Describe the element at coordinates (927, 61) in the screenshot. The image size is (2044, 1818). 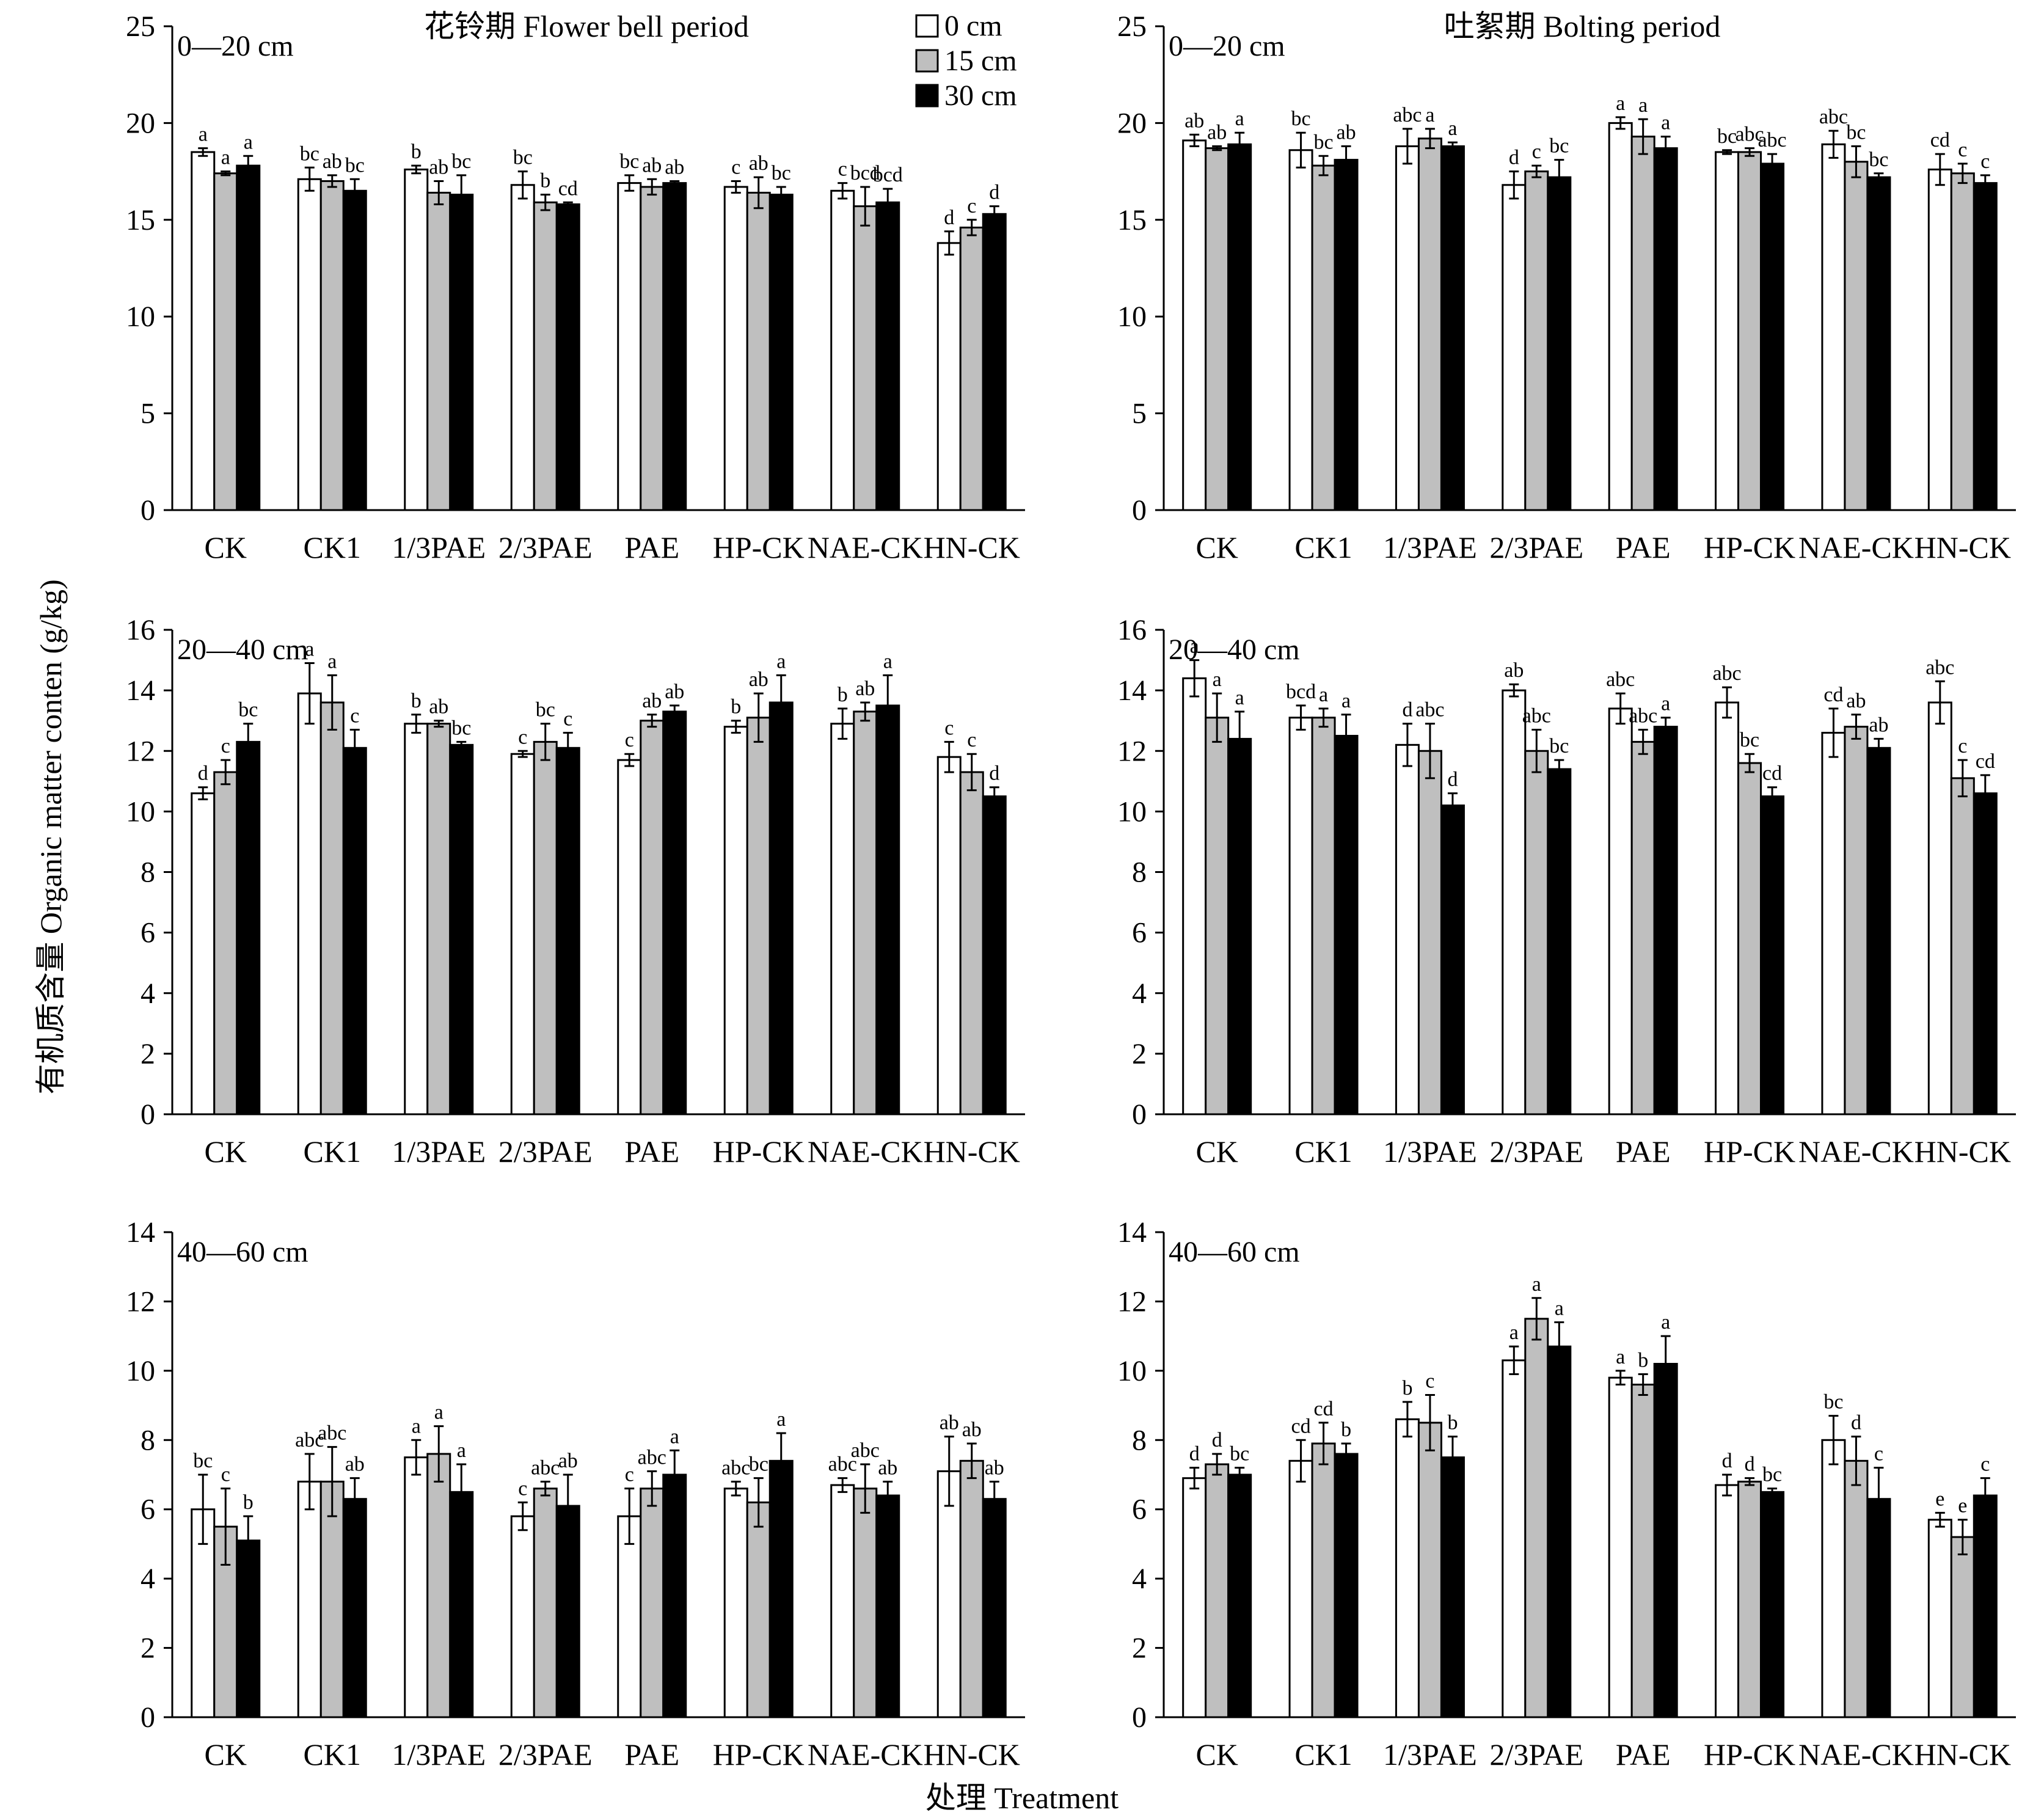
I see `legend-swatch-15cm` at that location.